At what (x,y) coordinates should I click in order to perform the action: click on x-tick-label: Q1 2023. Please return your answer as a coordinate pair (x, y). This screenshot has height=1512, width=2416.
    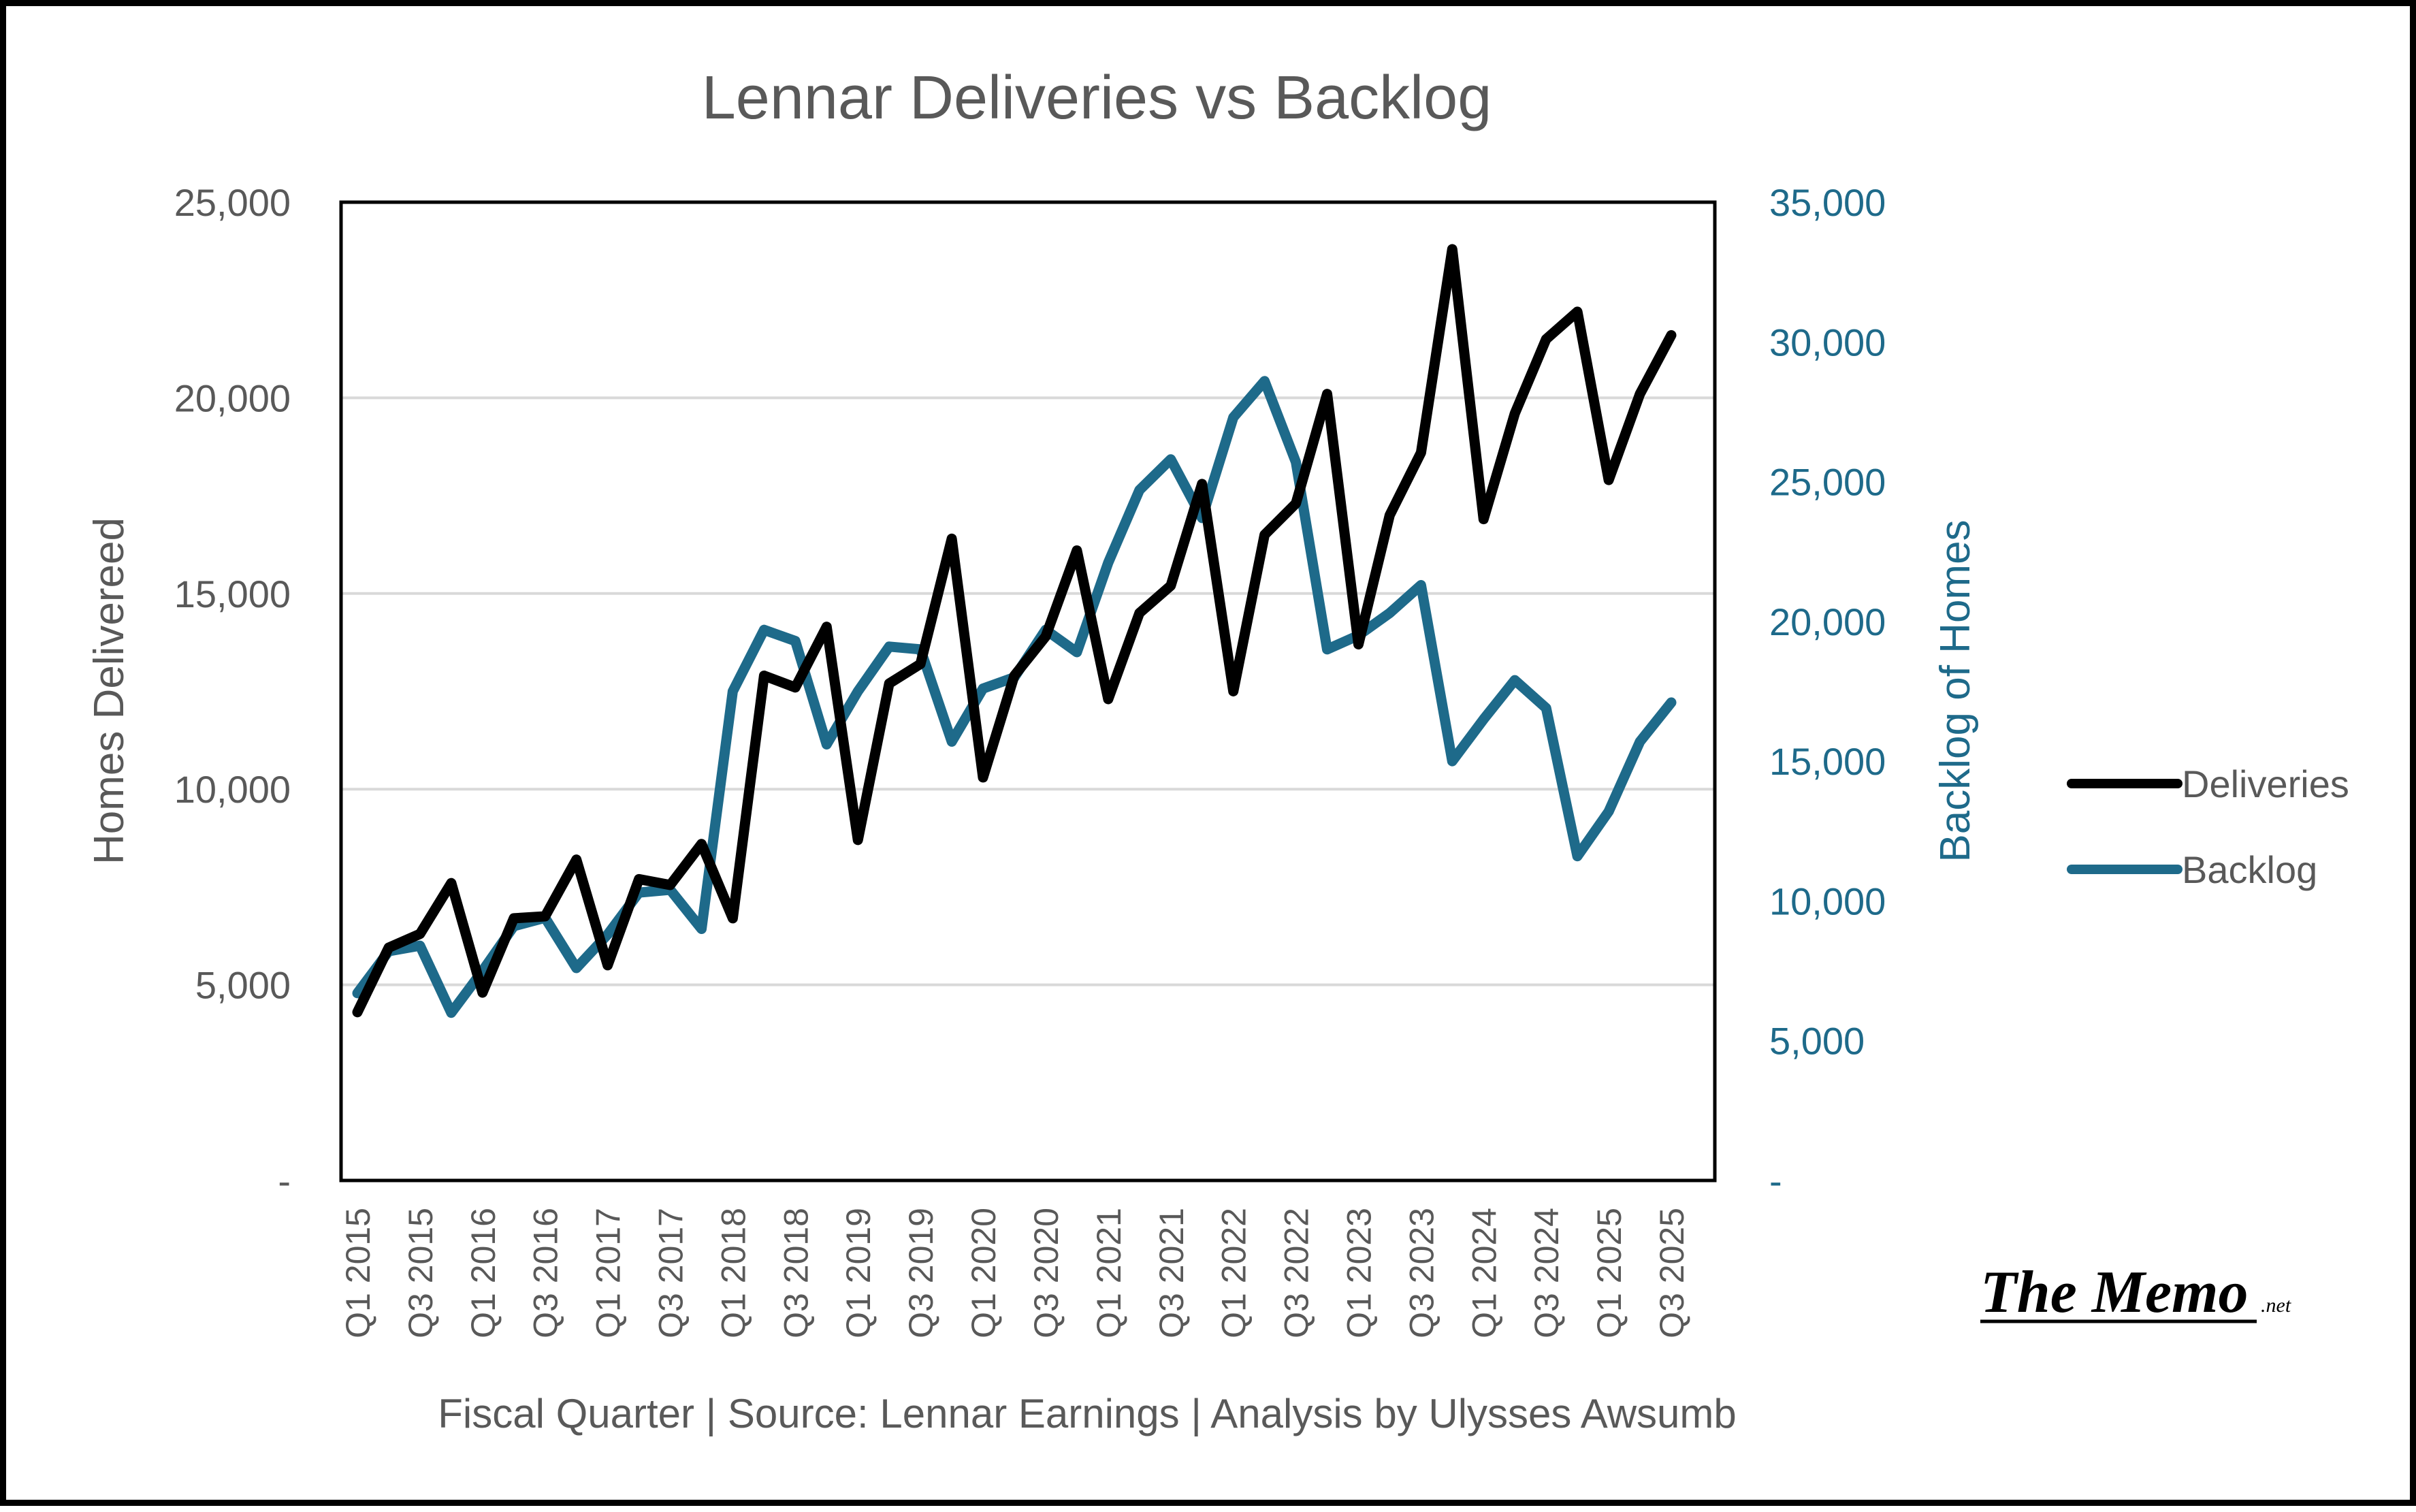
    Looking at the image, I should click on (1359, 1273).